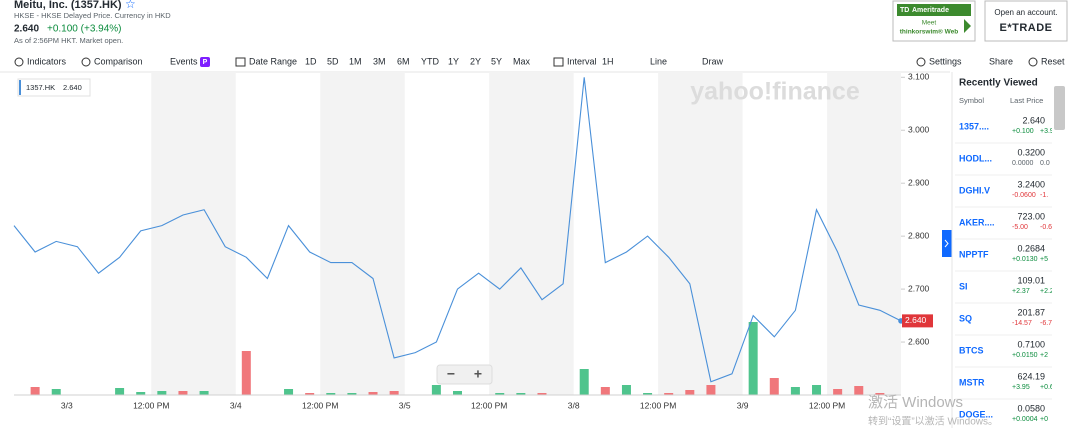  Describe the element at coordinates (379, 61) in the screenshot. I see `toolbar-item: 3M` at that location.